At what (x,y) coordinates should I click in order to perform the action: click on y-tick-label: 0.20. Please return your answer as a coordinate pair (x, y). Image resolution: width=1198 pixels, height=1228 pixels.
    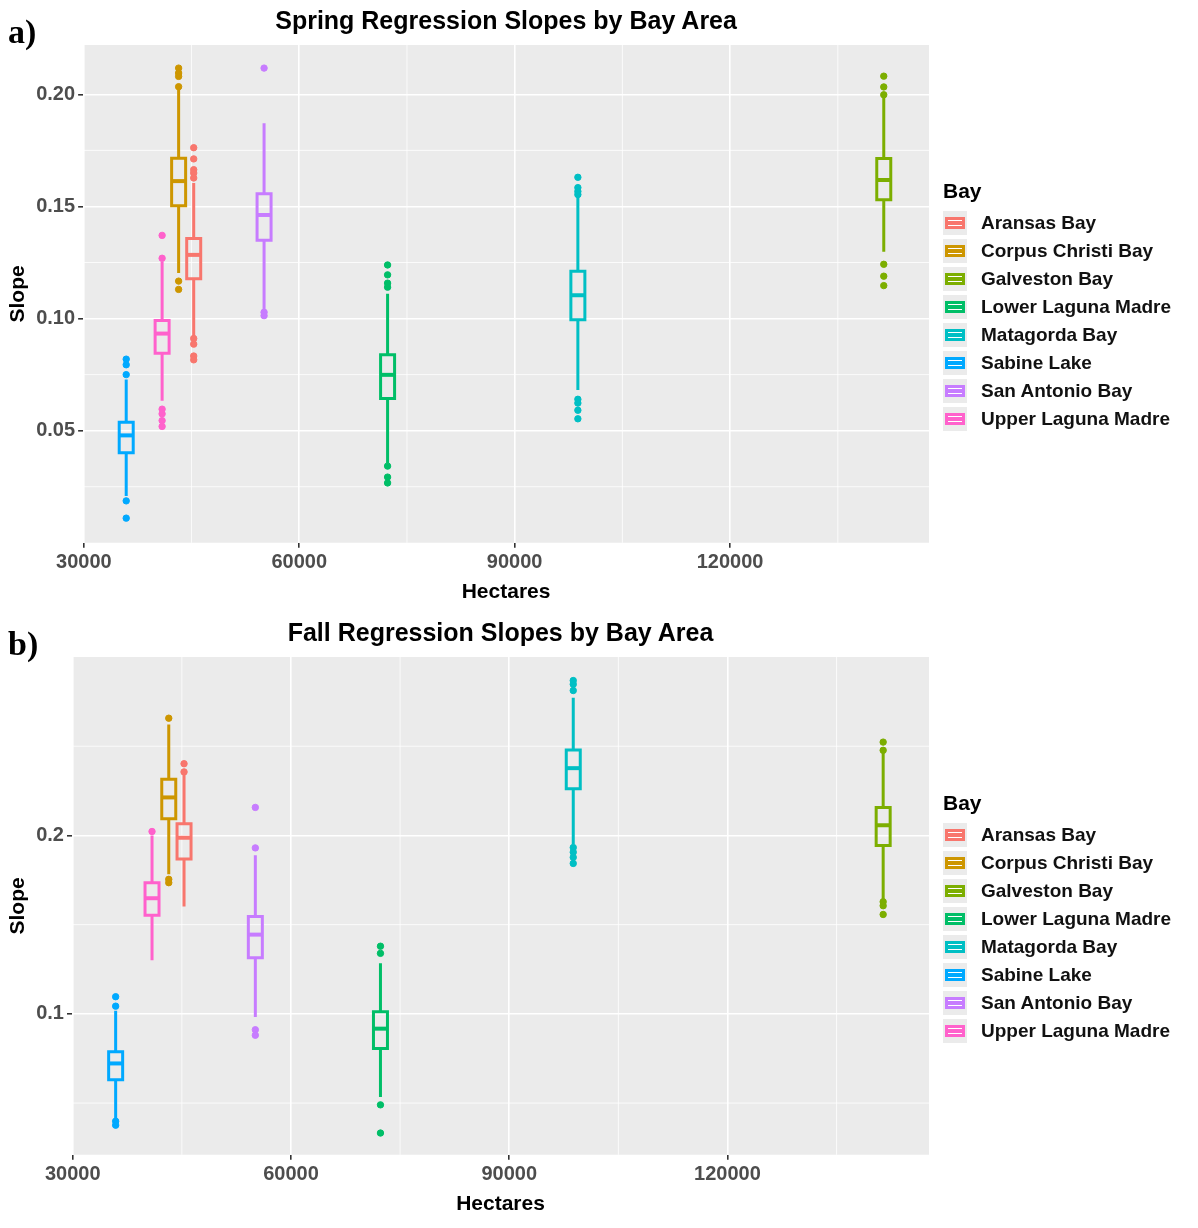
    Looking at the image, I should click on (56, 92).